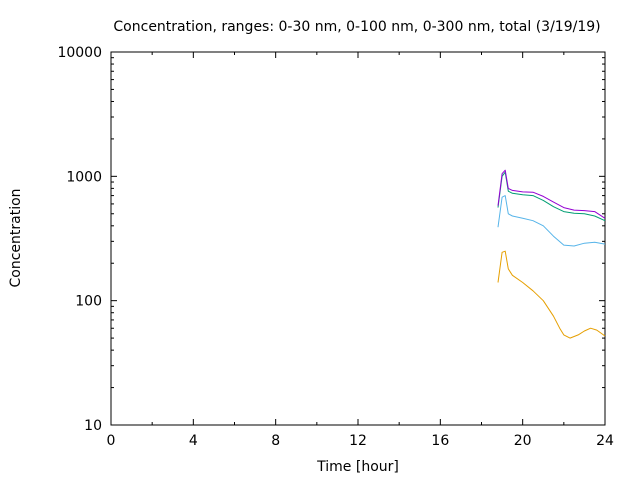 Image resolution: width=640 pixels, height=480 pixels. Describe the element at coordinates (88, 302) in the screenshot. I see `y-tick-label: 100` at that location.